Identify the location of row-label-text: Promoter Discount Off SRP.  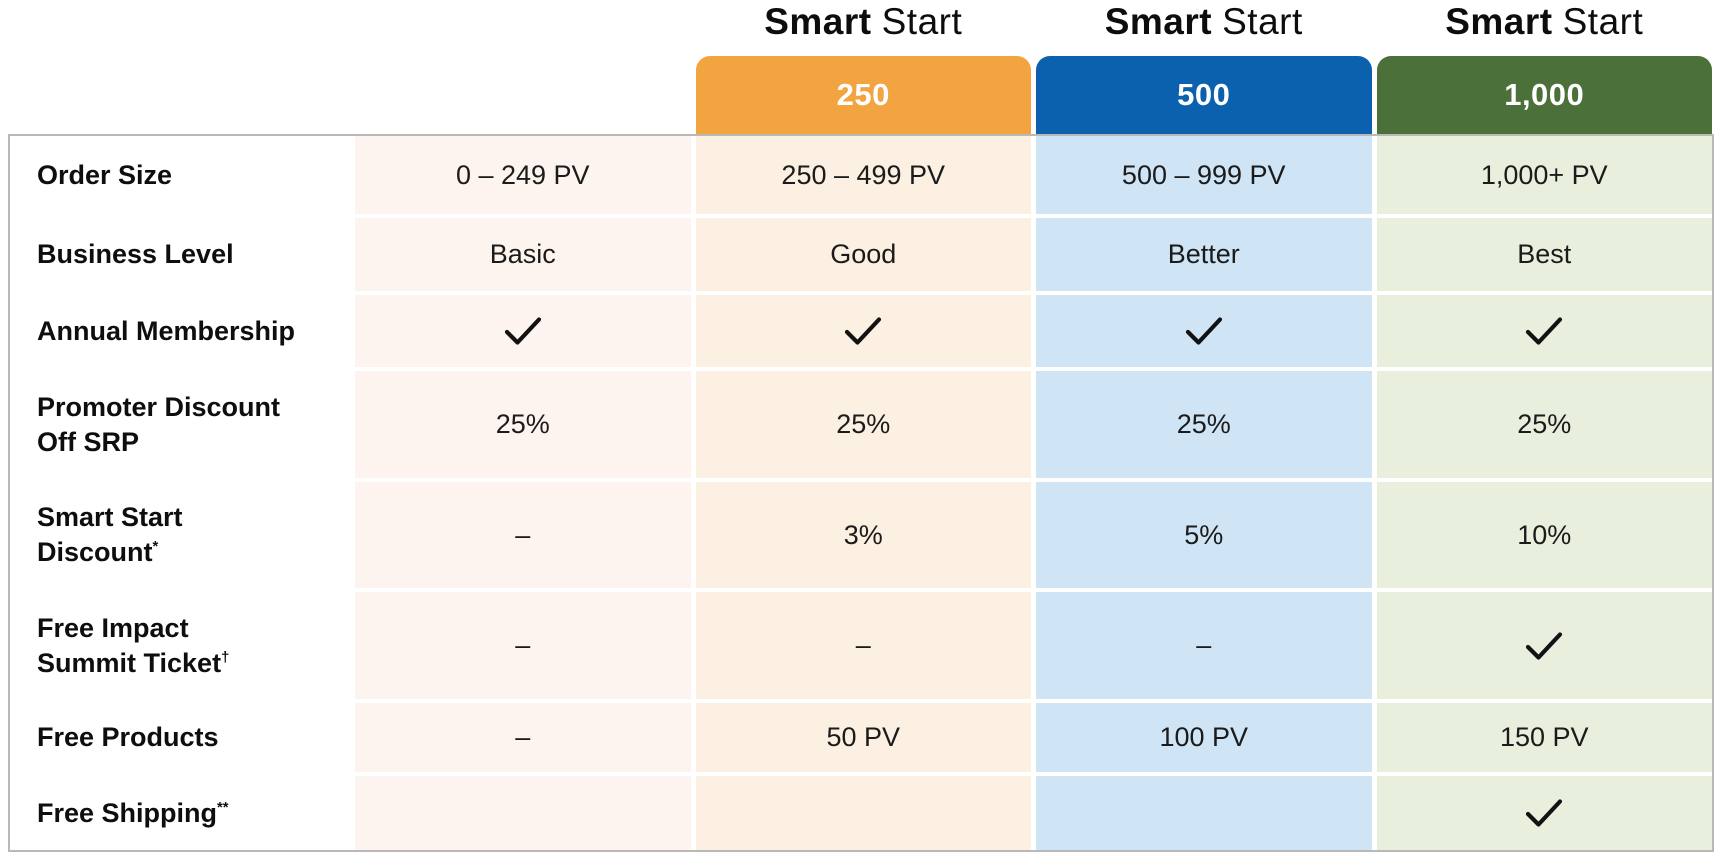
(159, 424).